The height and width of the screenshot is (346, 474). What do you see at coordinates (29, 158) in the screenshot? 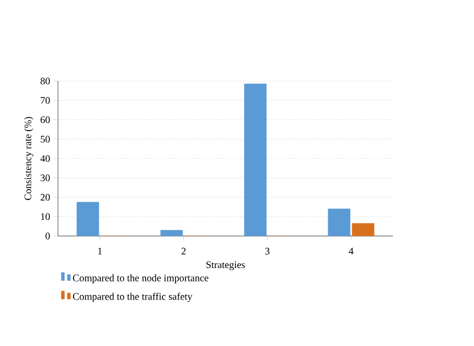
I see `y-axis-title: Consistency rate (%)` at bounding box center [29, 158].